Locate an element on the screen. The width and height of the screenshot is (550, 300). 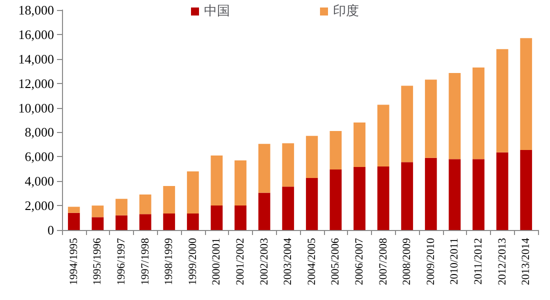
y-tick-label: 12,000 is located at coordinates (36, 83).